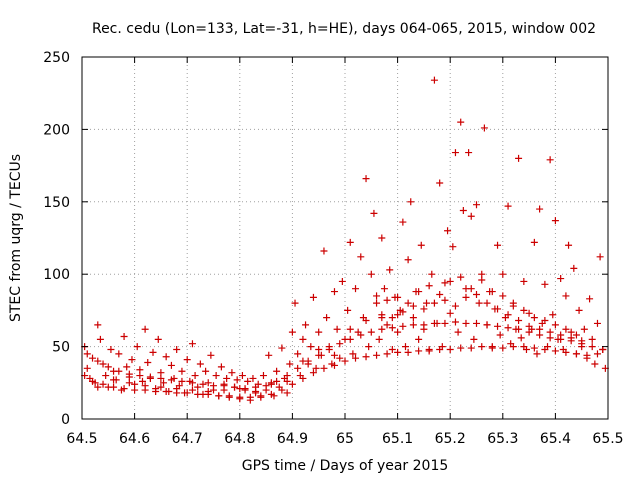  Describe the element at coordinates (56, 130) in the screenshot. I see `y-tick-label: 200` at that location.